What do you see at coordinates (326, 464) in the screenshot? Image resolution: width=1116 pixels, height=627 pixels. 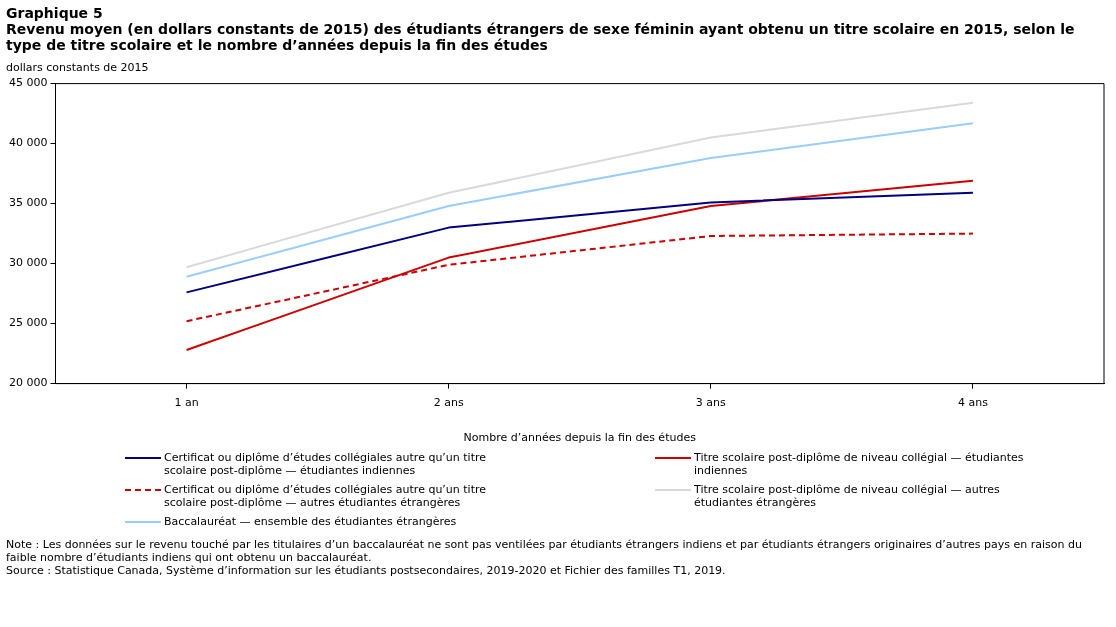 I see `legend-label: Certificat ou diplôme d’études collégiales autre qu’un titre scolaire post-diplôme — étudiantes indiennes` at bounding box center [326, 464].